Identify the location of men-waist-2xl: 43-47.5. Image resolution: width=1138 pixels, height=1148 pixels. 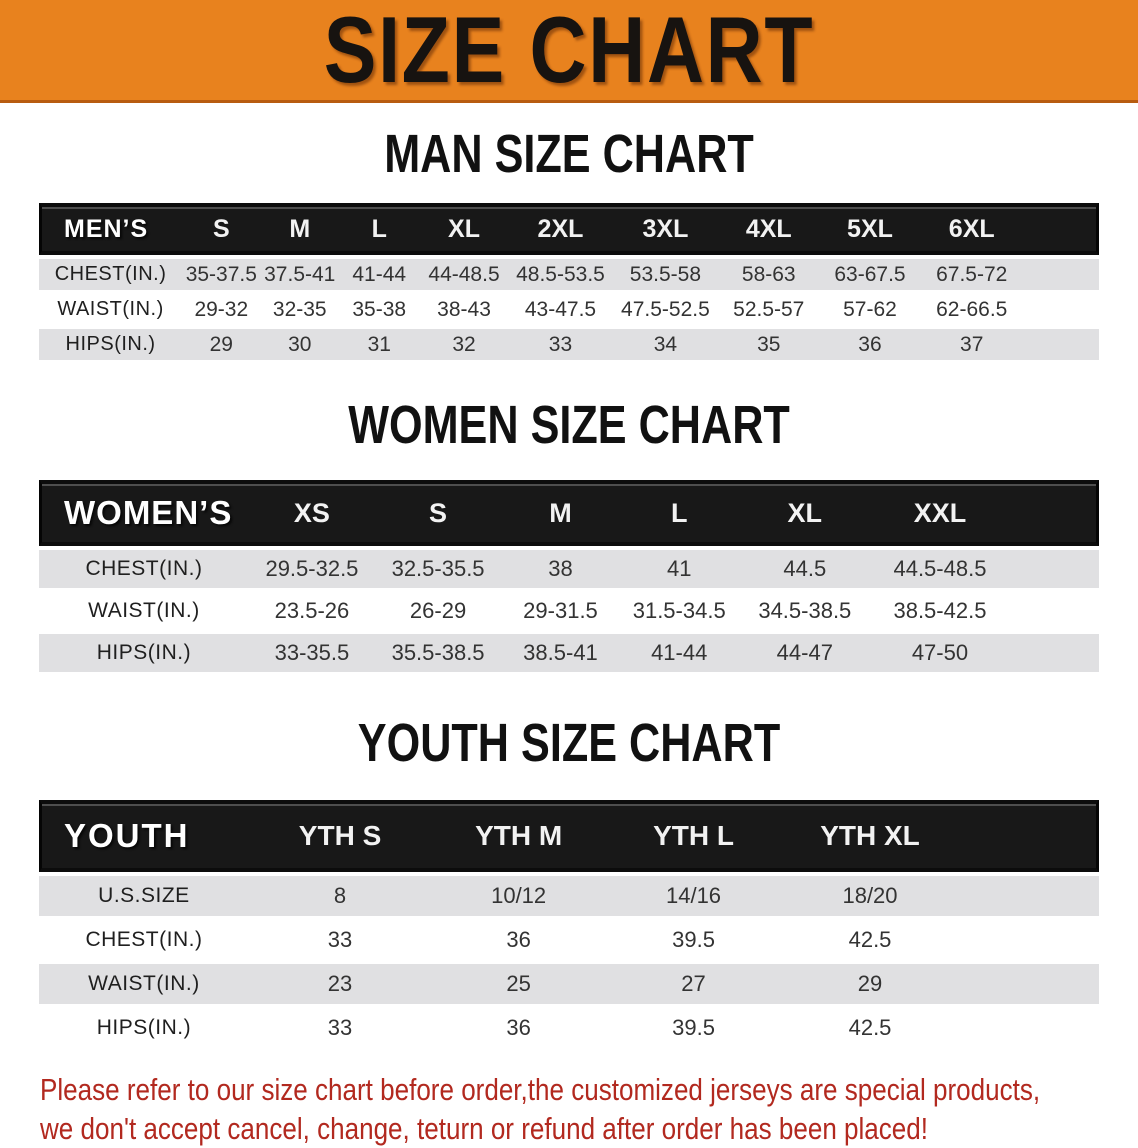
(560, 309).